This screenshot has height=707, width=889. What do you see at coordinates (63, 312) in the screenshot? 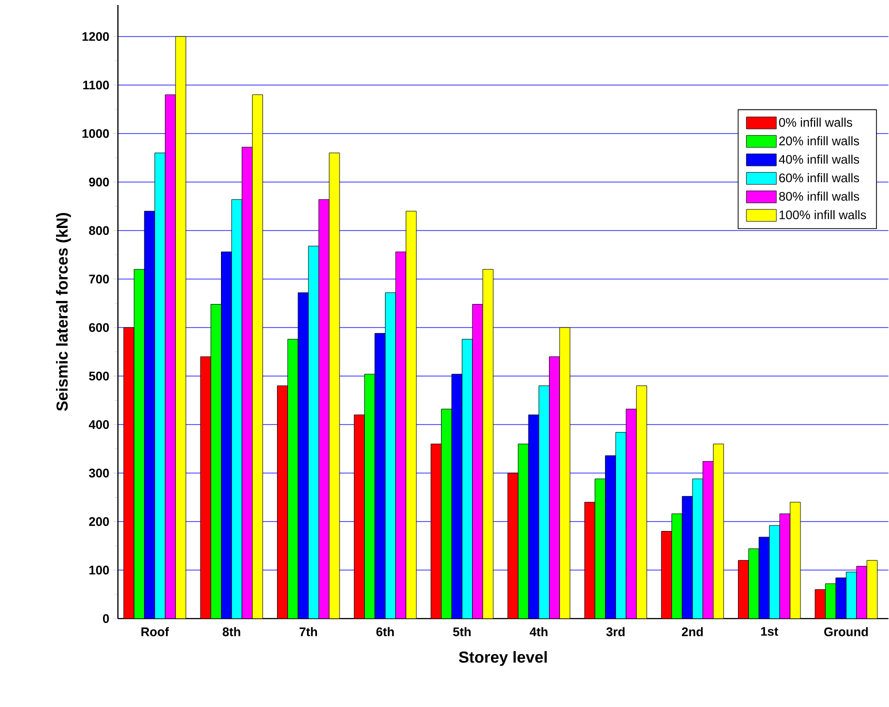
I see `y-axis-title: Seismic lateral forces (kN)` at bounding box center [63, 312].